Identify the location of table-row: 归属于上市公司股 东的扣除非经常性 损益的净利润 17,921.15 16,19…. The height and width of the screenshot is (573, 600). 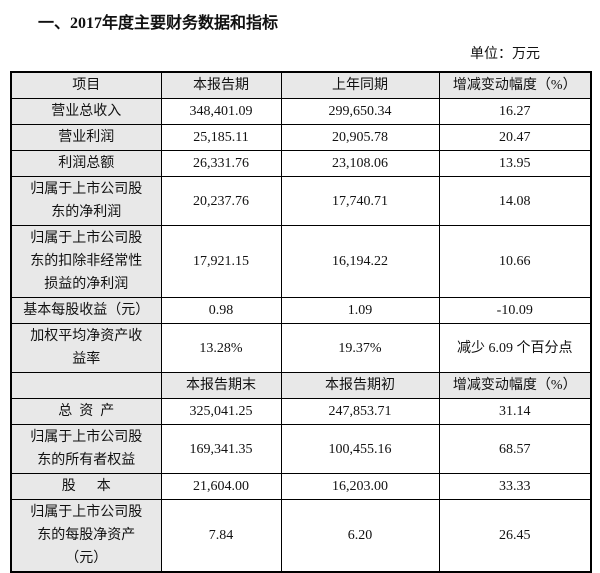
(301, 261).